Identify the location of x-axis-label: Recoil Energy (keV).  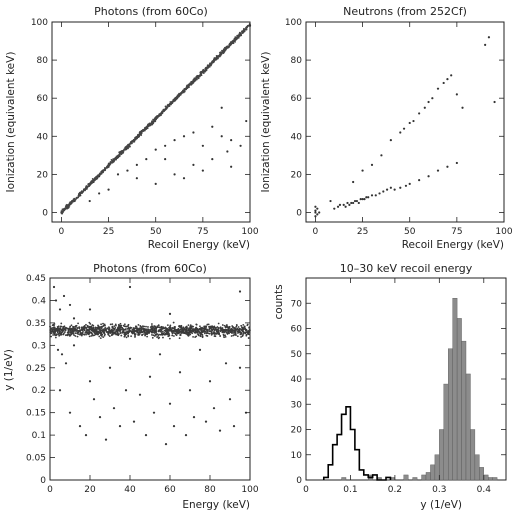
(453, 245).